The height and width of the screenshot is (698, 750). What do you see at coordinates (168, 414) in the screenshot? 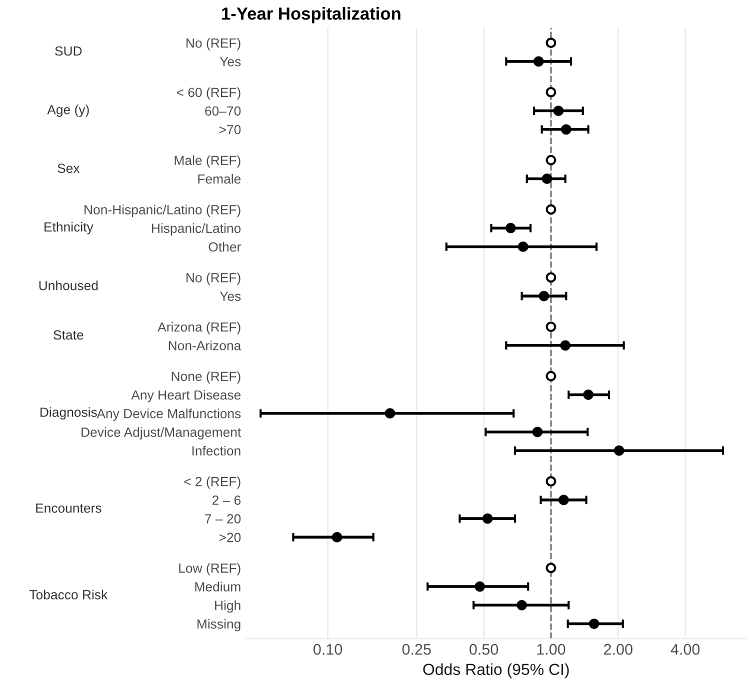
I see `y-tick-label: Any Device Malfunctions` at bounding box center [168, 414].